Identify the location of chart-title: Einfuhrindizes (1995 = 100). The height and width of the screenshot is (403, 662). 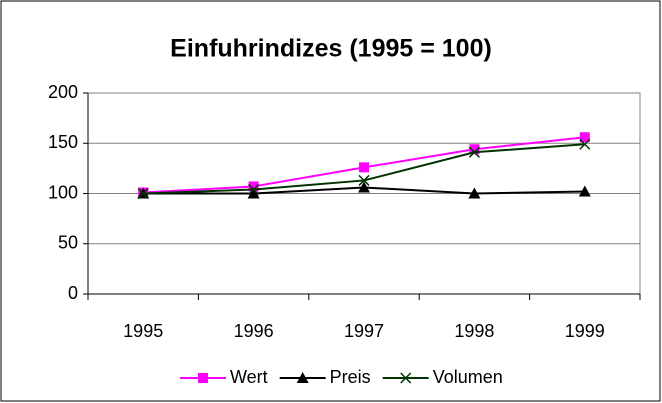
(331, 49).